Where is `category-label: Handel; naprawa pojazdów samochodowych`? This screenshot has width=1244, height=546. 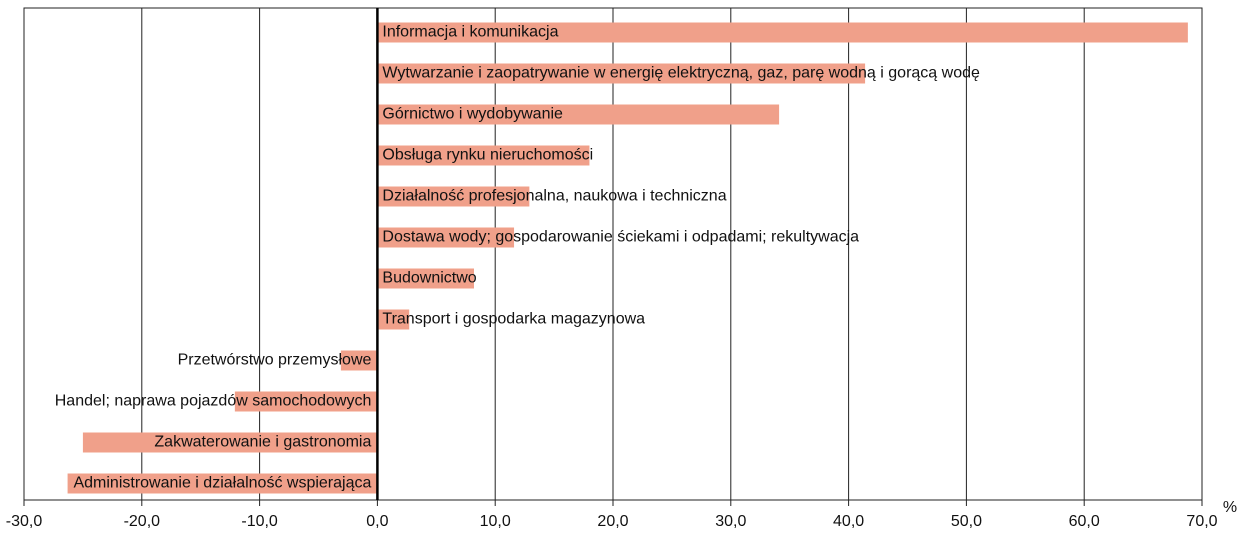
category-label: Handel; naprawa pojazdów samochodowych is located at coordinates (213, 401).